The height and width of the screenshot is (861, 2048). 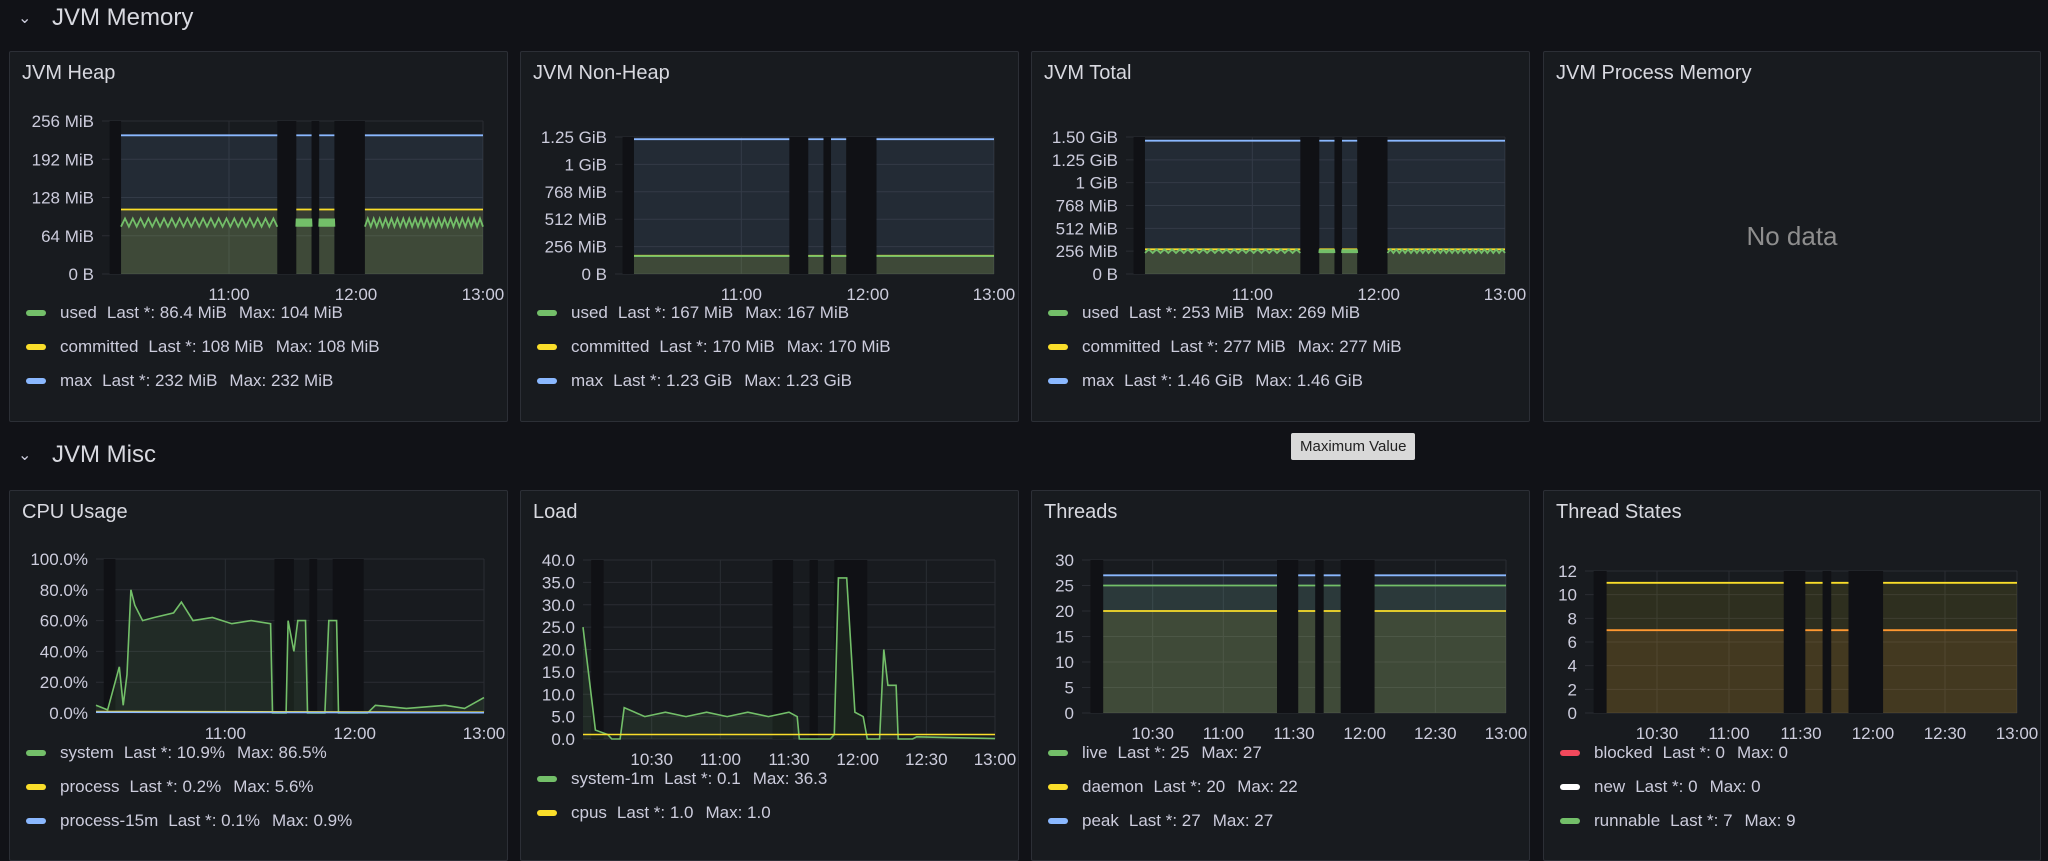 I want to click on series-fill-upper, so click(x=1814, y=647).